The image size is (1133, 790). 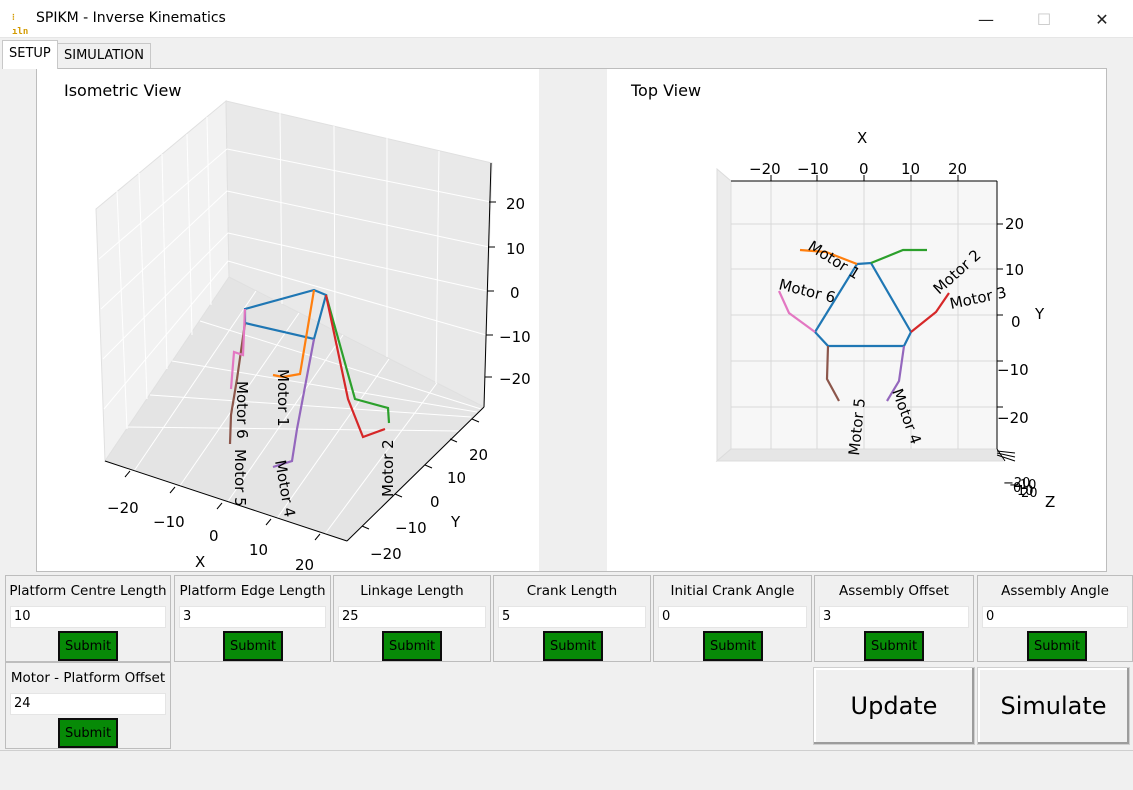 I want to click on top-x-tick-5: 20, so click(x=957, y=169).